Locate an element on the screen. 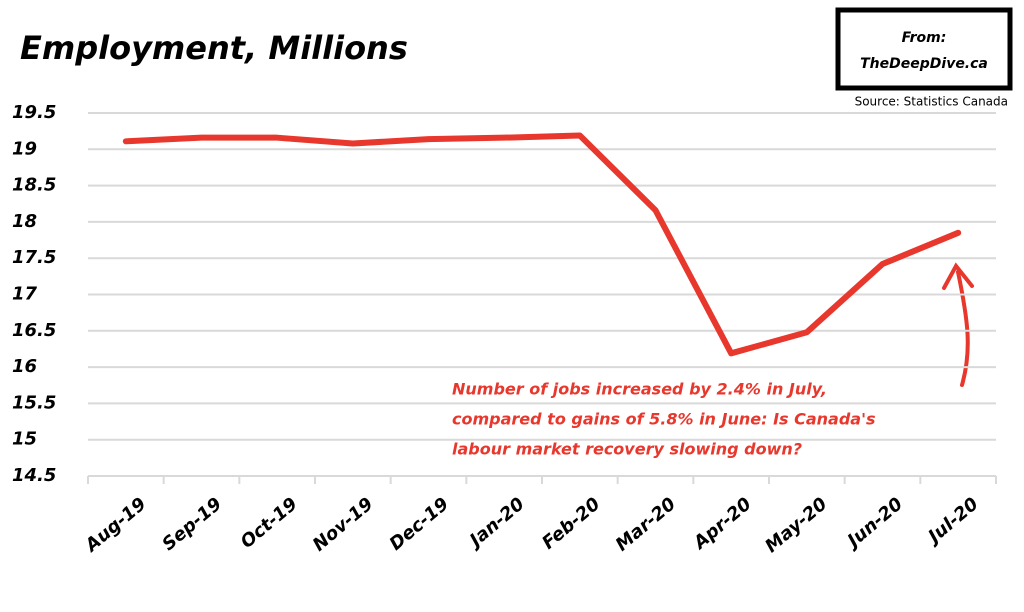 The image size is (1024, 612). x-tick-label: Dec-19 is located at coordinates (419, 524).